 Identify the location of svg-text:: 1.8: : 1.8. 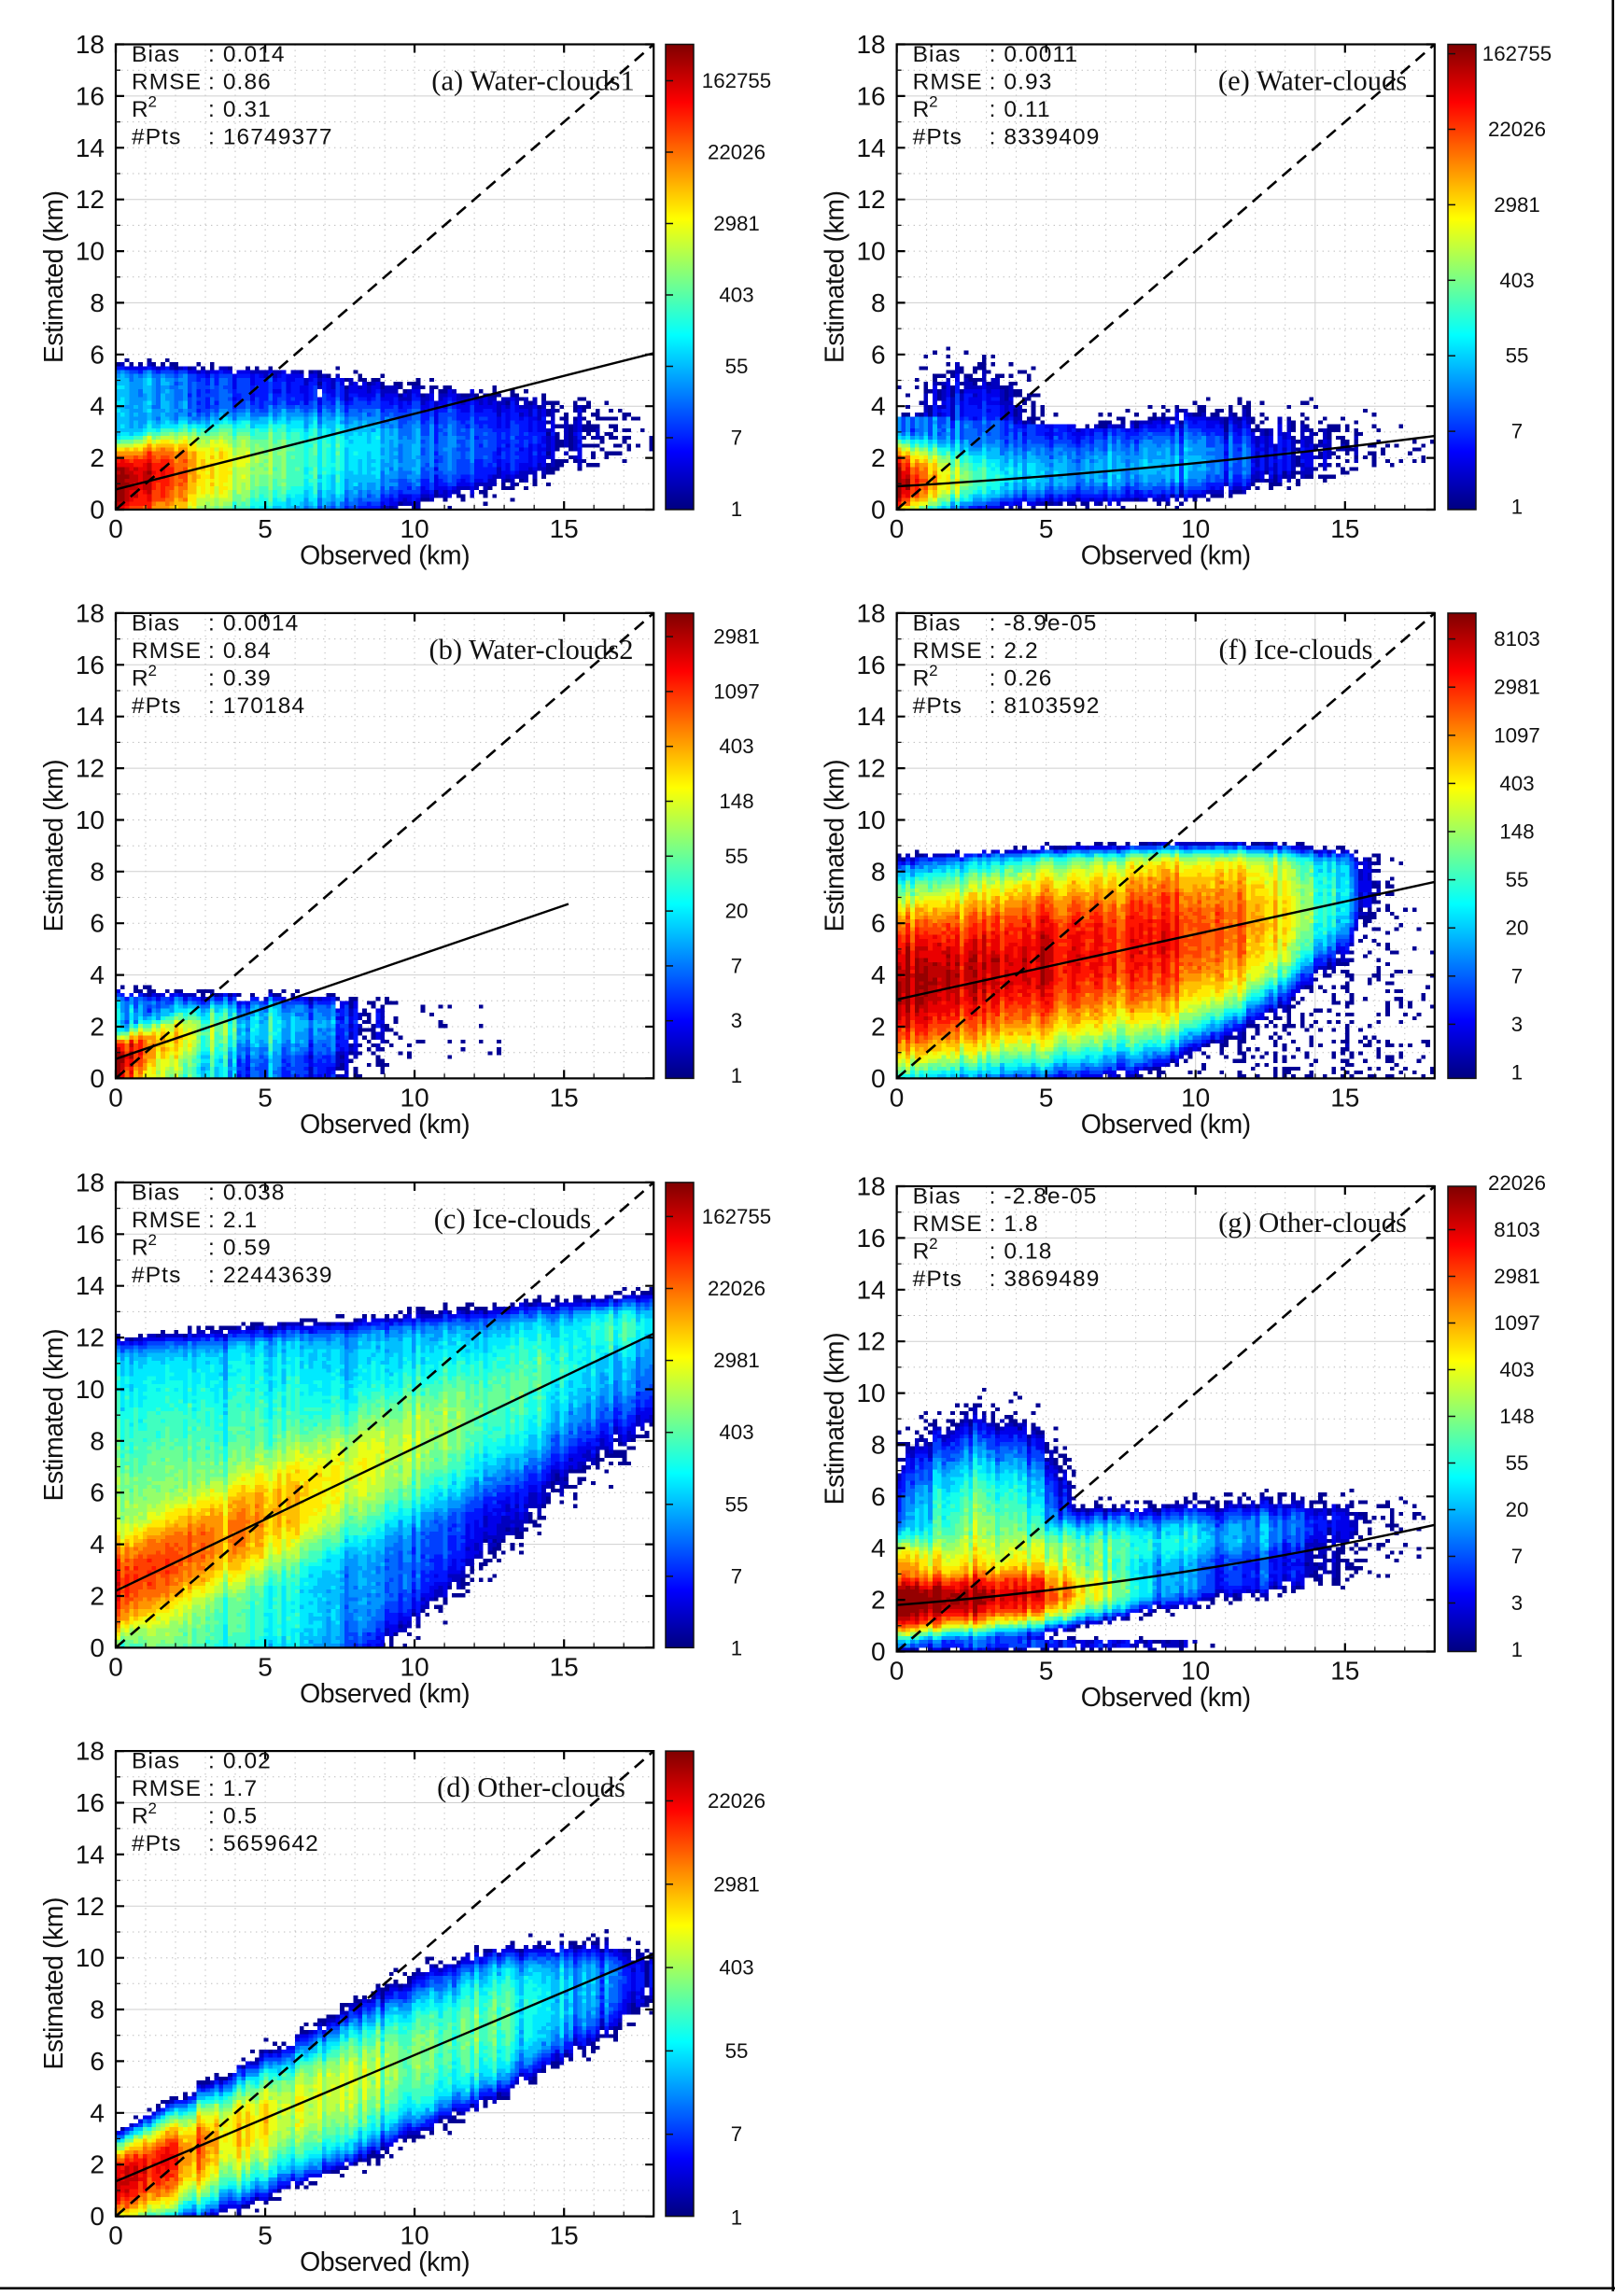
(1014, 1224).